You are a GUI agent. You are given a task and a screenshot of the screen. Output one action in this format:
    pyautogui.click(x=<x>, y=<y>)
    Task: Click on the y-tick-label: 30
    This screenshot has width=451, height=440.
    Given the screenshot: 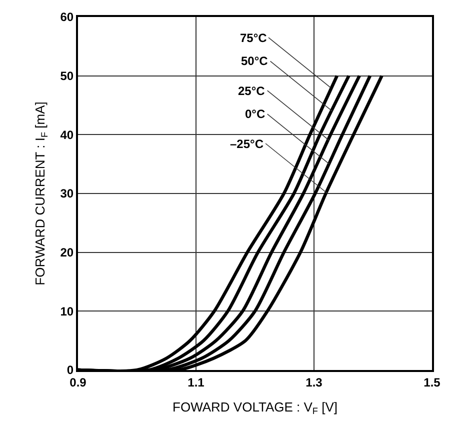 What is the action you would take?
    pyautogui.click(x=67, y=193)
    